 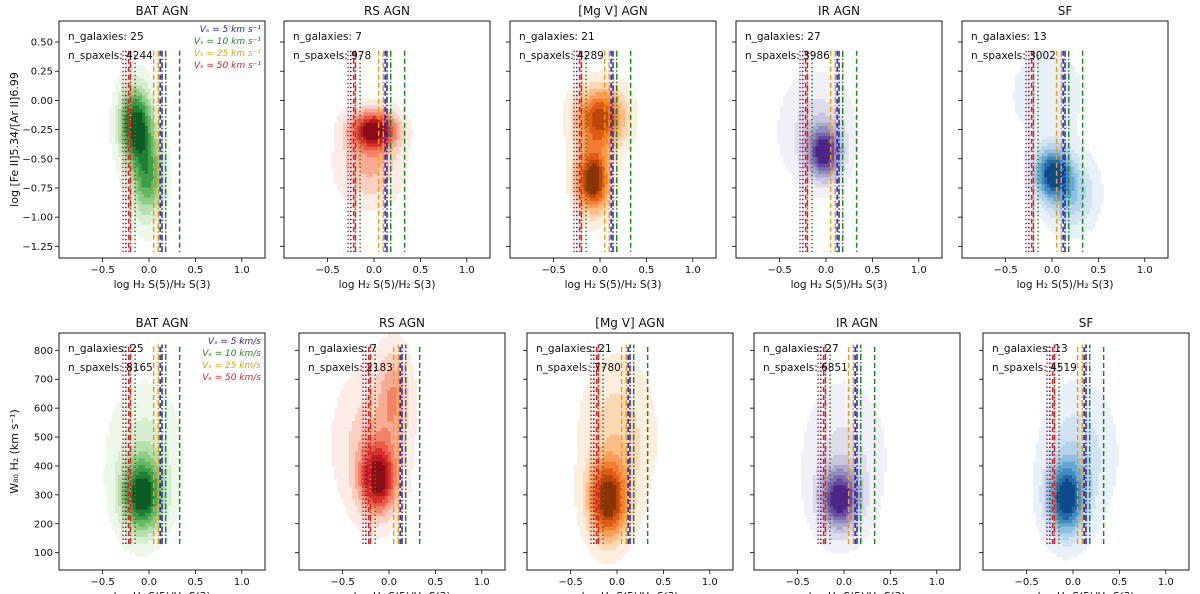 What do you see at coordinates (332, 56) in the screenshot?
I see `n-spaxels-label: n_spaxels: 978` at bounding box center [332, 56].